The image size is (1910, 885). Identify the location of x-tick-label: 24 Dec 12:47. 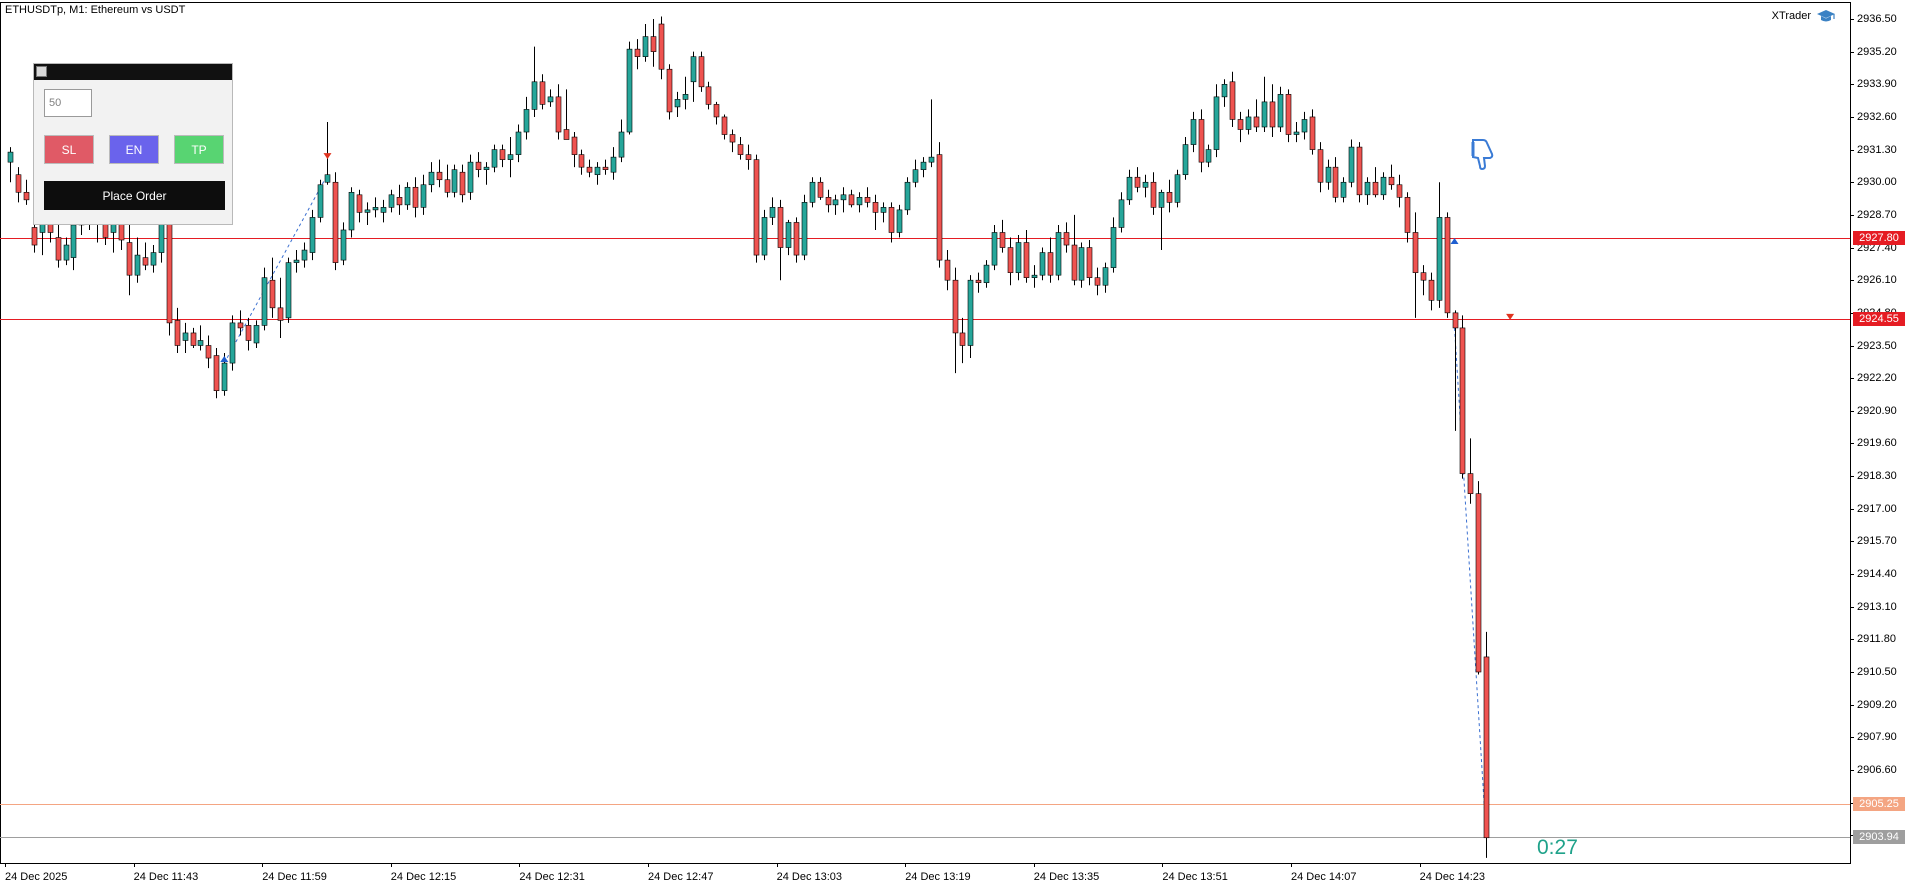
(681, 877).